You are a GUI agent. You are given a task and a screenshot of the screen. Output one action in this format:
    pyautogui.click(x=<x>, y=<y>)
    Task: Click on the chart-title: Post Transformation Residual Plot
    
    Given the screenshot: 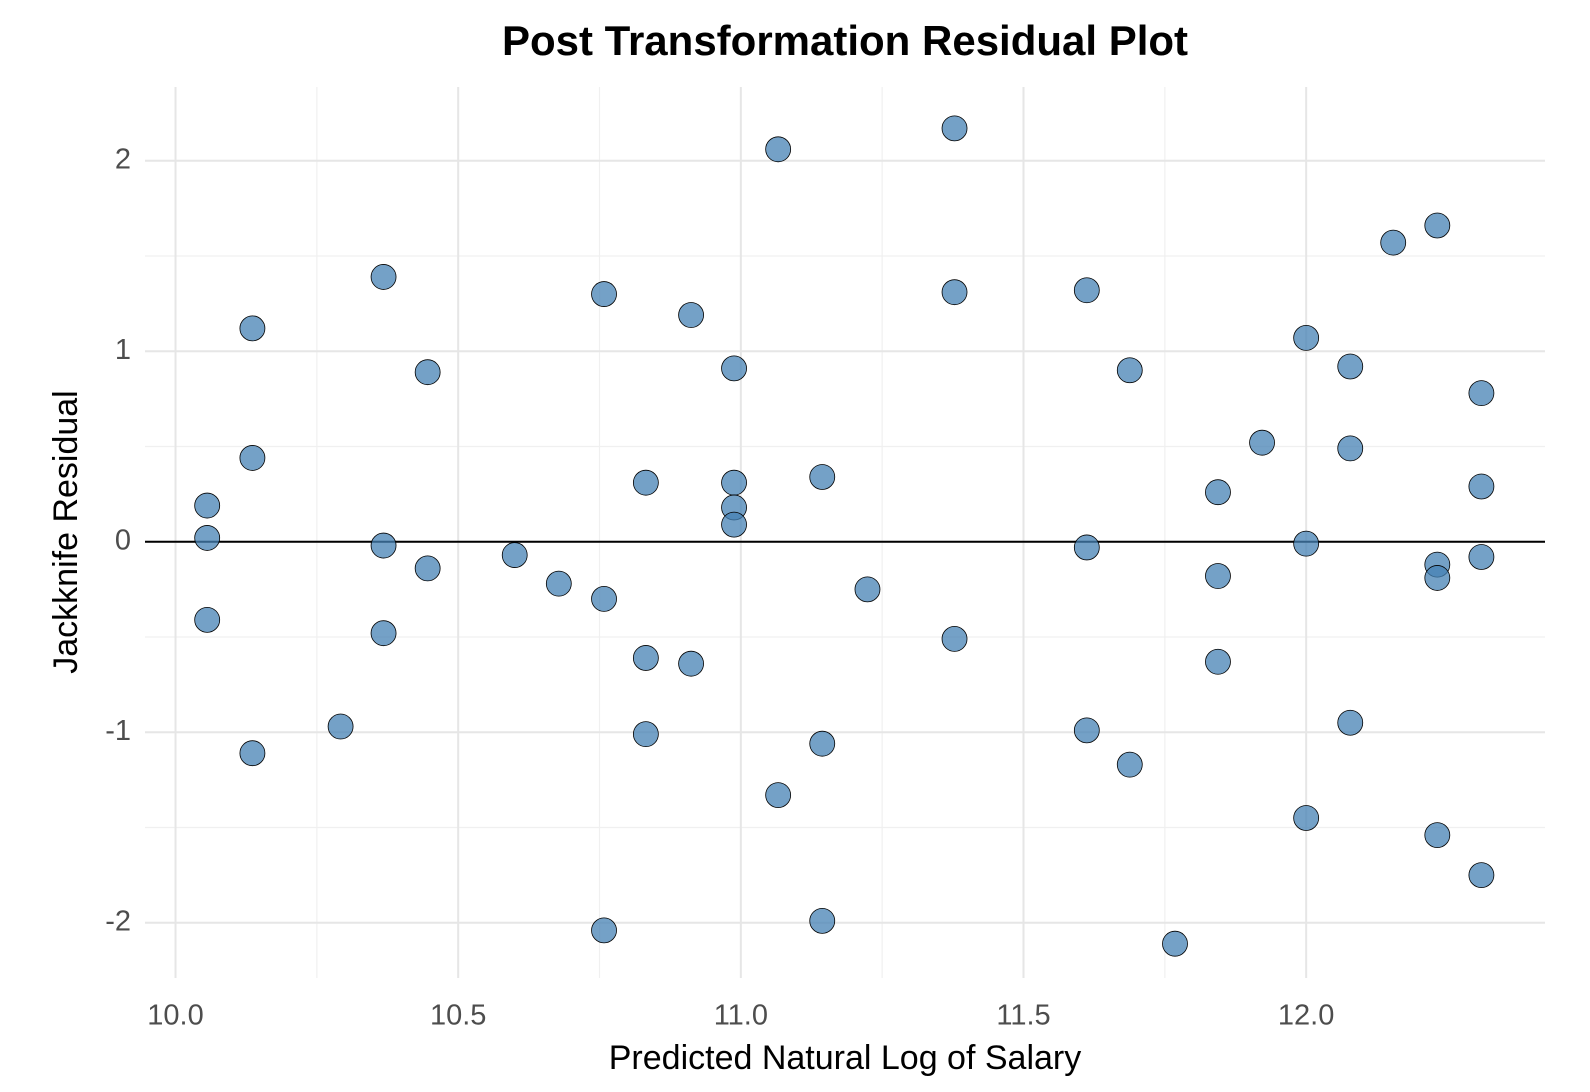 What is the action you would take?
    pyautogui.click(x=845, y=40)
    